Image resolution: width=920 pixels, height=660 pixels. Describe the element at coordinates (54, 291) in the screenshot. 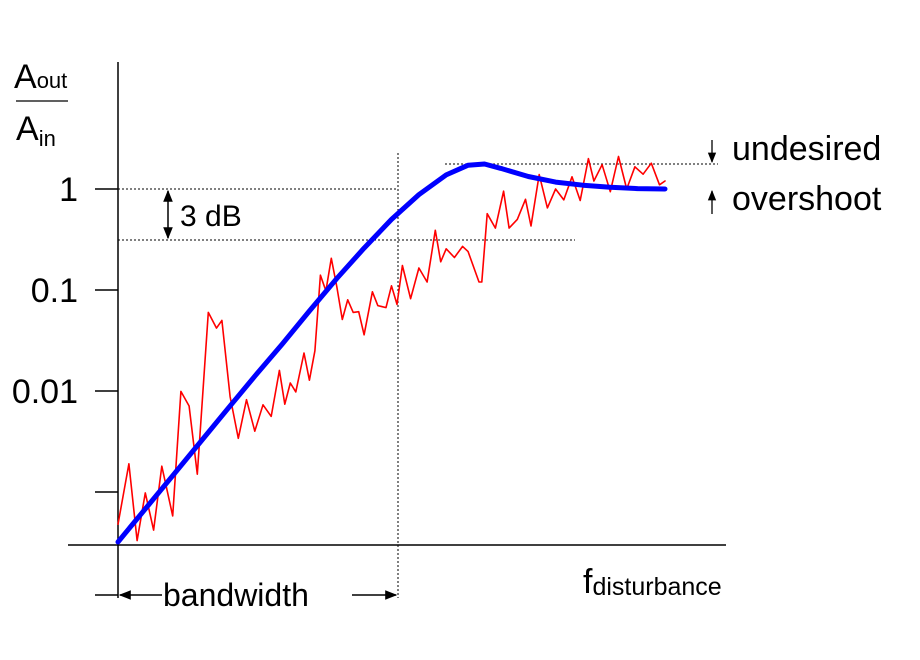

I see `y-tick-label: 0.1` at that location.